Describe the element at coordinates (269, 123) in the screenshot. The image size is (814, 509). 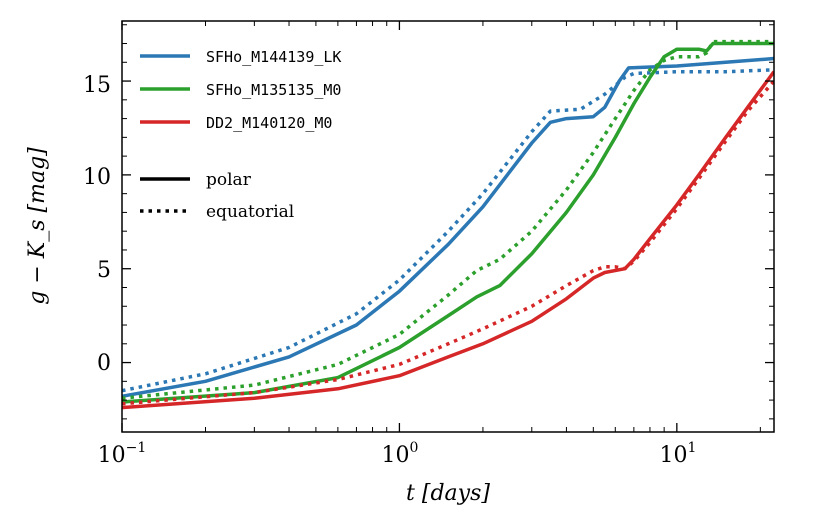
I see `legend-label-dd2-m140120-m0: DD2_M140120_M0` at that location.